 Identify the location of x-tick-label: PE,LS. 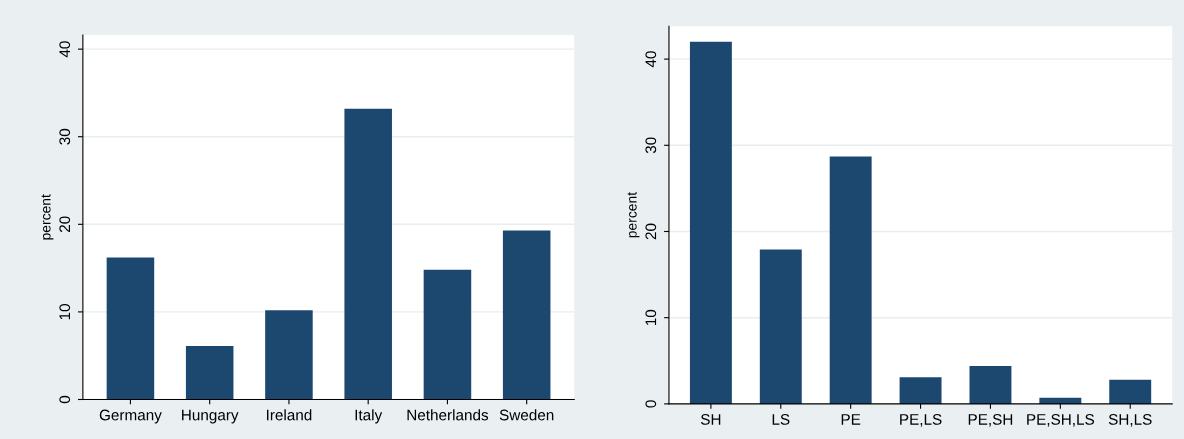
(921, 420).